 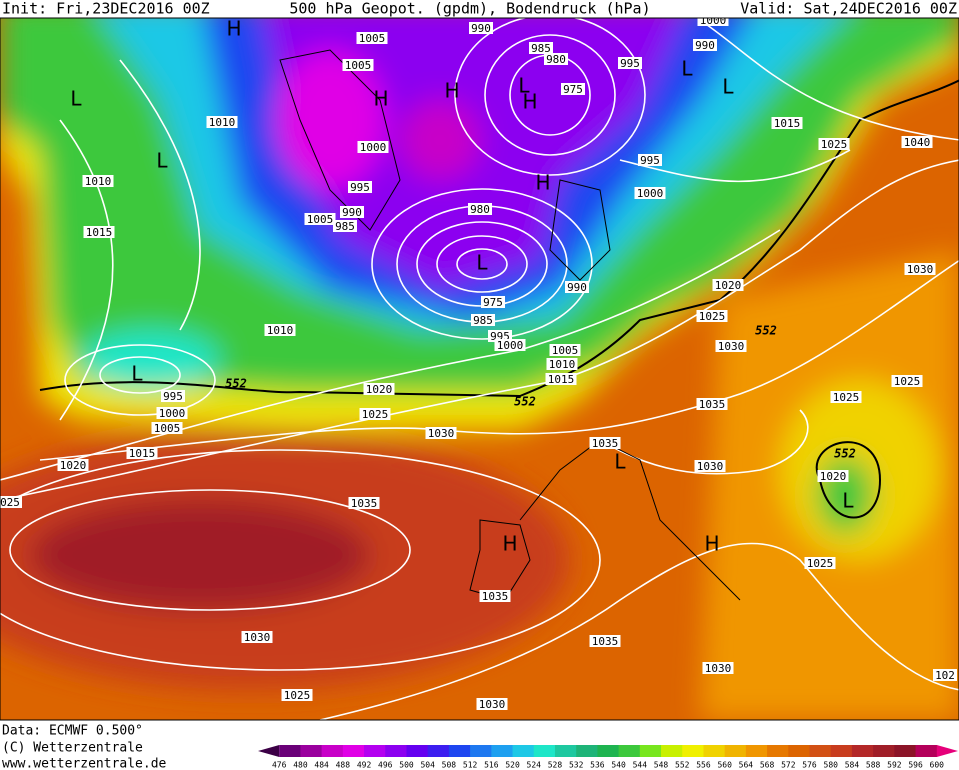 I want to click on colorbar-label: 496, so click(x=385, y=765).